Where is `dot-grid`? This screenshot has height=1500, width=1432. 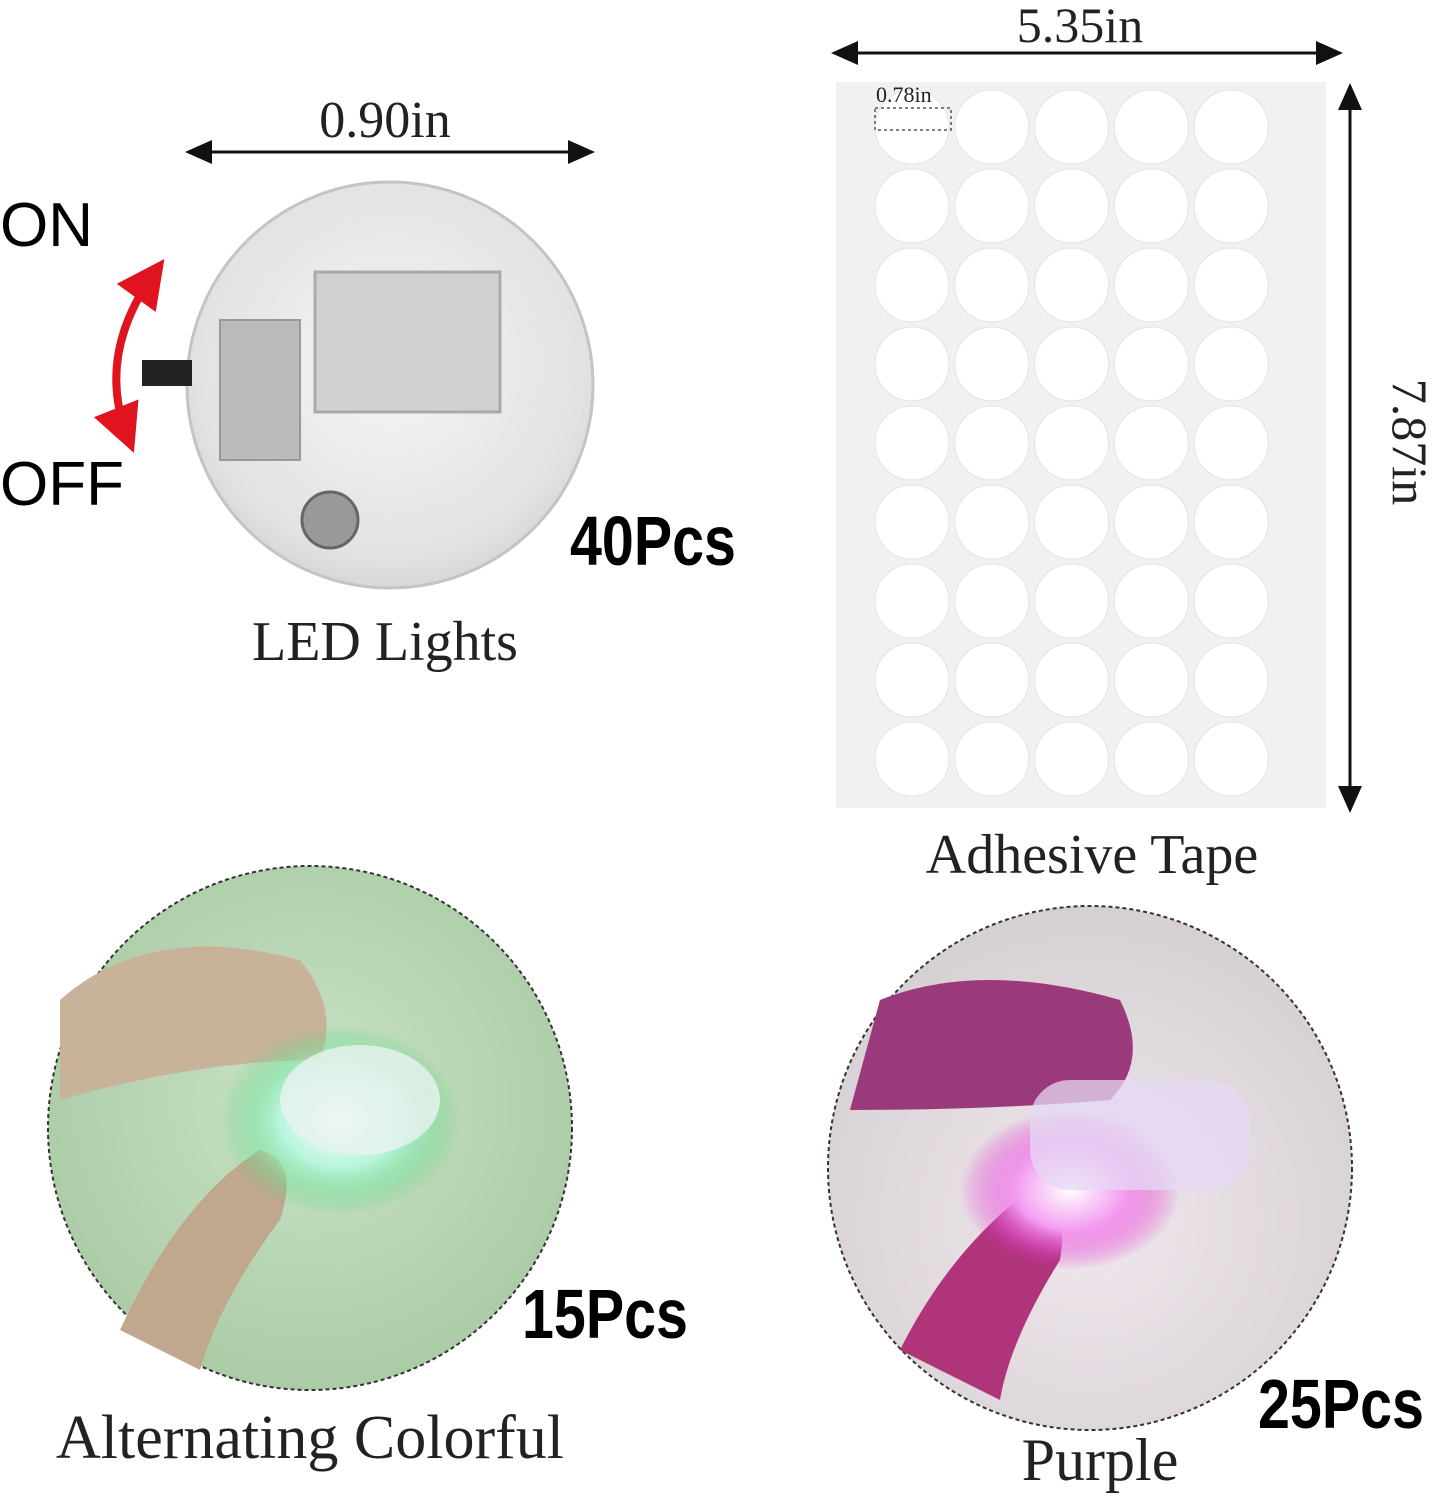
dot-grid is located at coordinates (1071, 443).